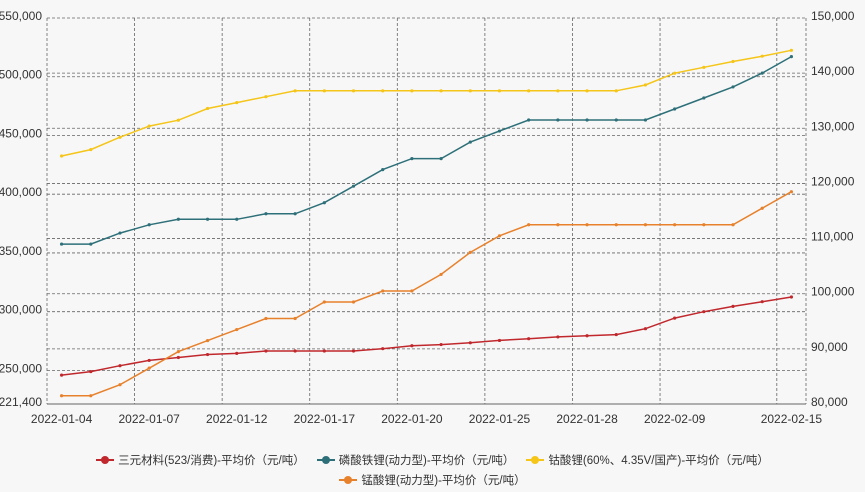 This screenshot has width=865, height=492. Describe the element at coordinates (426, 461) in the screenshot. I see `legend-label: 磷酸铁锂(动力型)-平均价（元/吨）` at that location.